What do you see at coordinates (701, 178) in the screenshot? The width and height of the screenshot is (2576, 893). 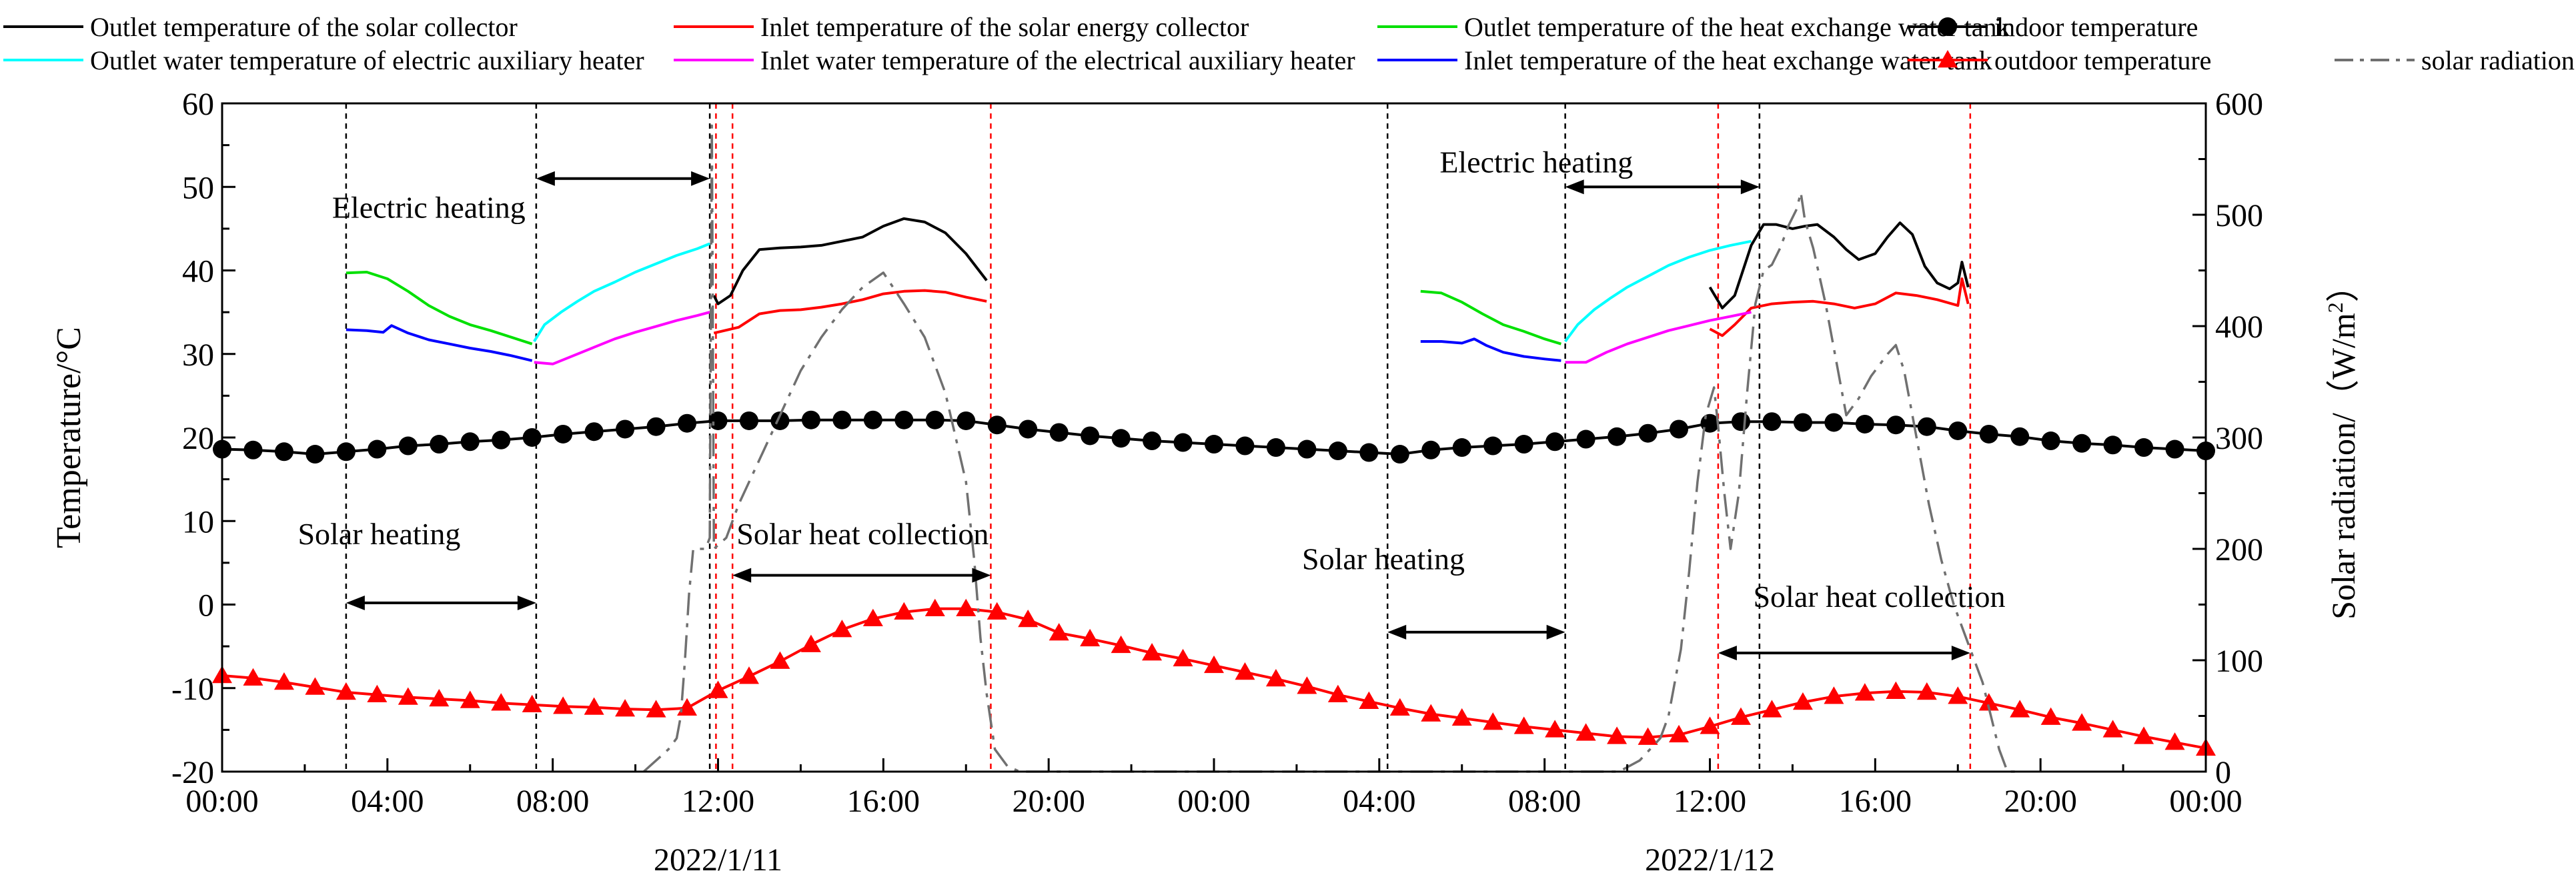 I see `arrow-head-right` at bounding box center [701, 178].